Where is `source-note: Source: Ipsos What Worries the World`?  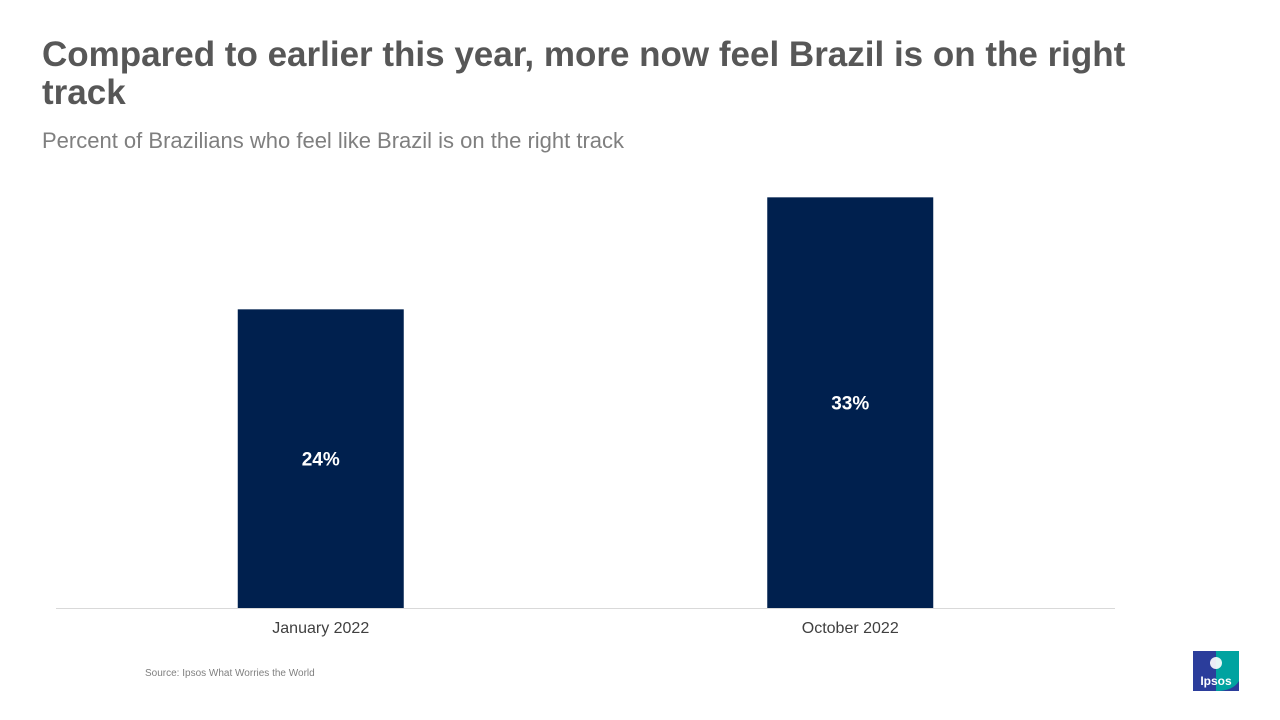
source-note: Source: Ipsos What Worries the World is located at coordinates (230, 673).